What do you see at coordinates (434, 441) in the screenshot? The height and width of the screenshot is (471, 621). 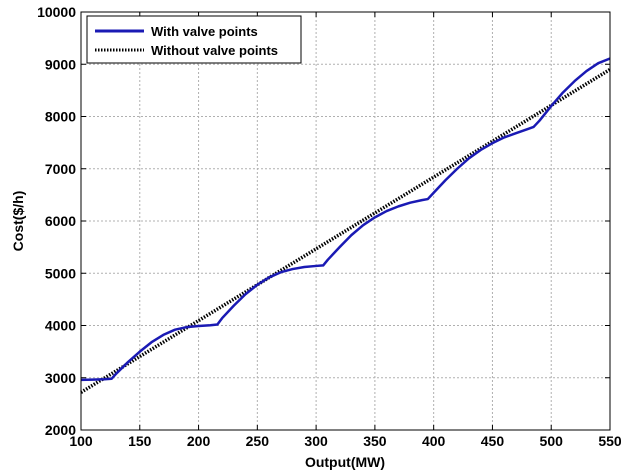 I see `x-tick-label: 400` at bounding box center [434, 441].